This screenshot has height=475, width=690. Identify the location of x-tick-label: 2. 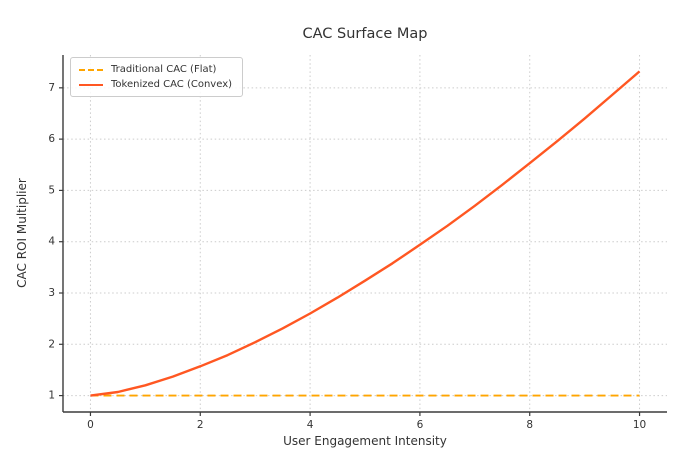
(200, 425).